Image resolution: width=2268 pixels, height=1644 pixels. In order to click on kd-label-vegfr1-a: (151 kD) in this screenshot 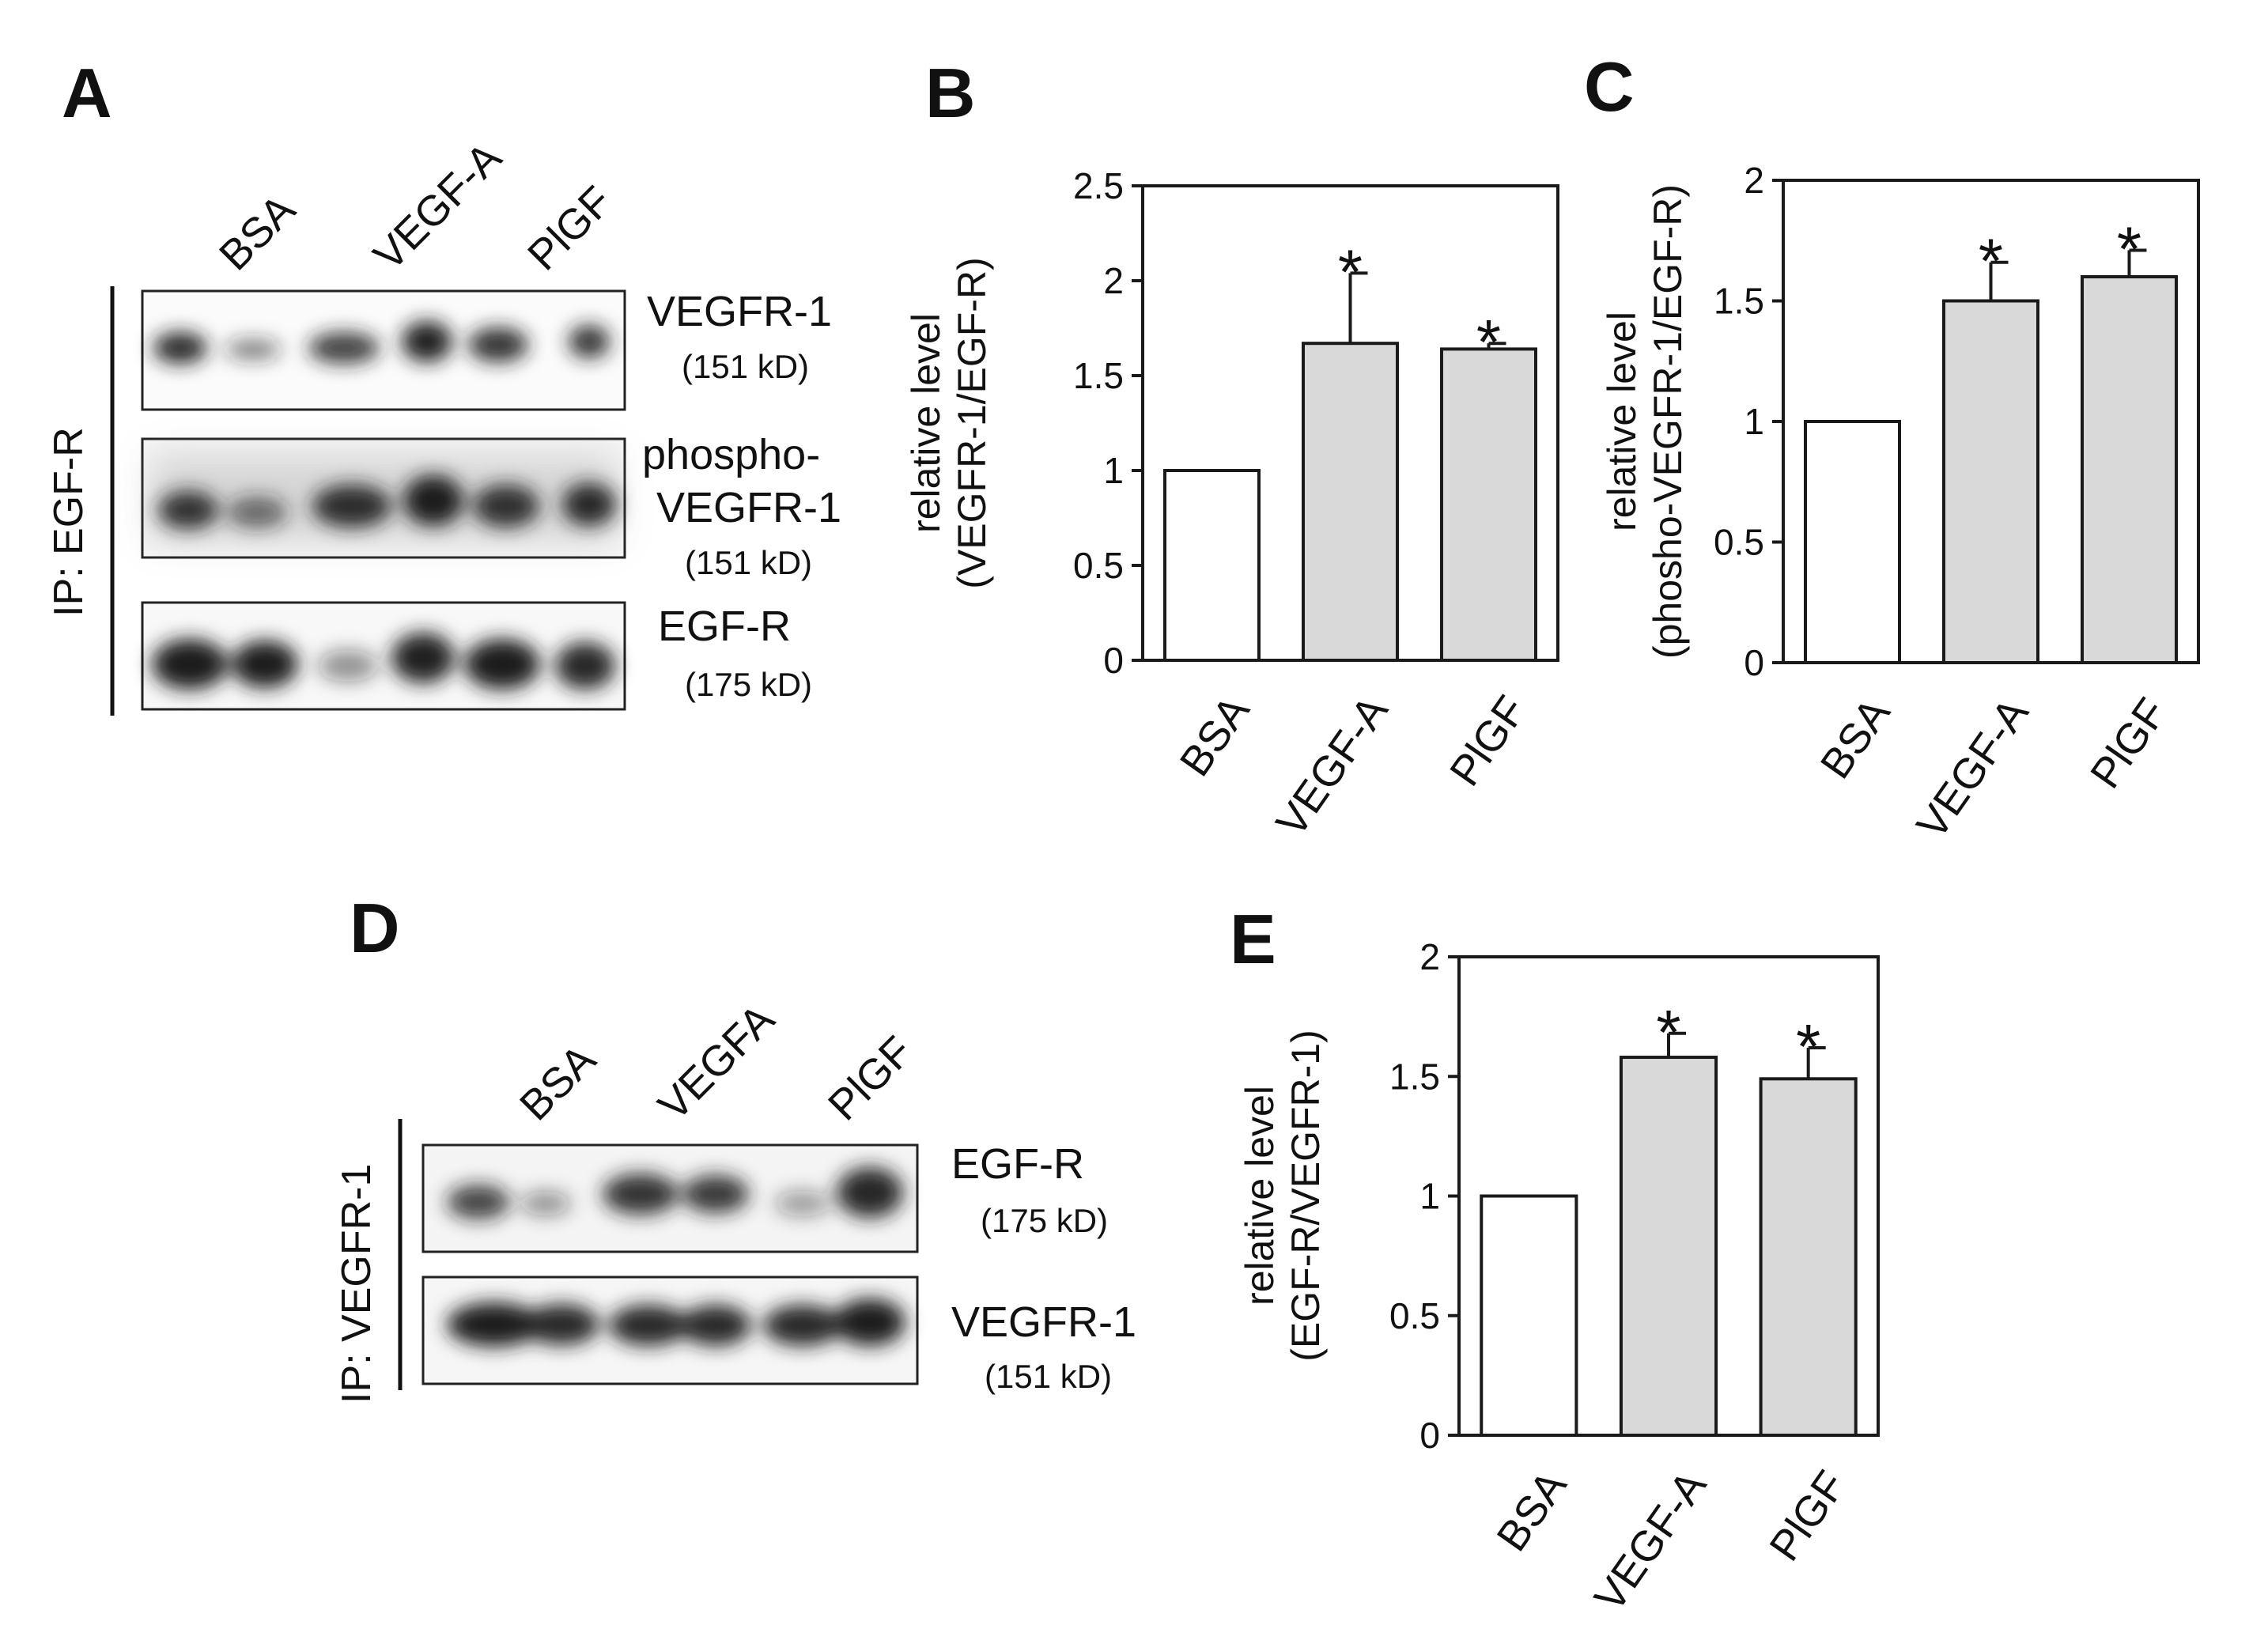, I will do `click(746, 366)`.